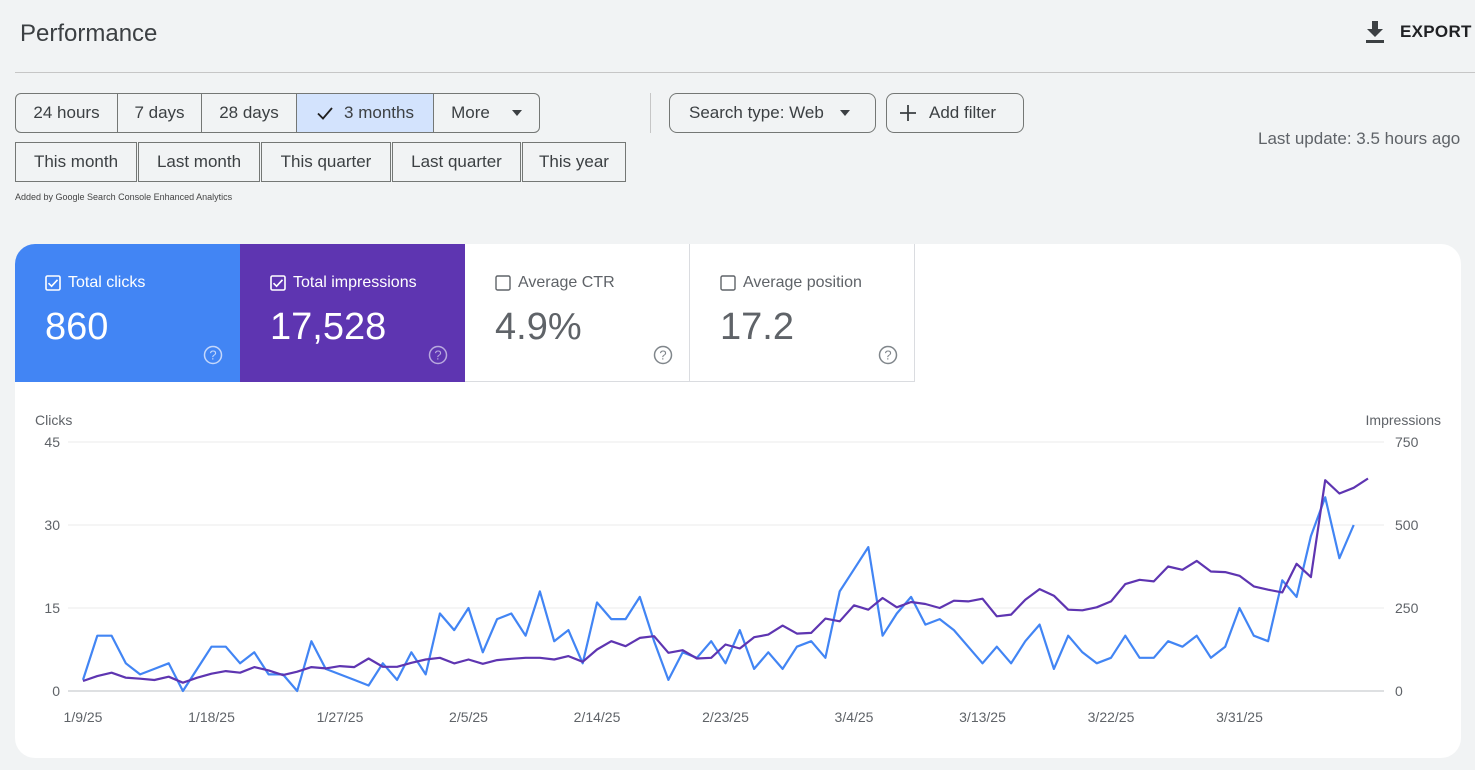 This screenshot has height=770, width=1475. What do you see at coordinates (908, 113) in the screenshot?
I see `plus-icon` at bounding box center [908, 113].